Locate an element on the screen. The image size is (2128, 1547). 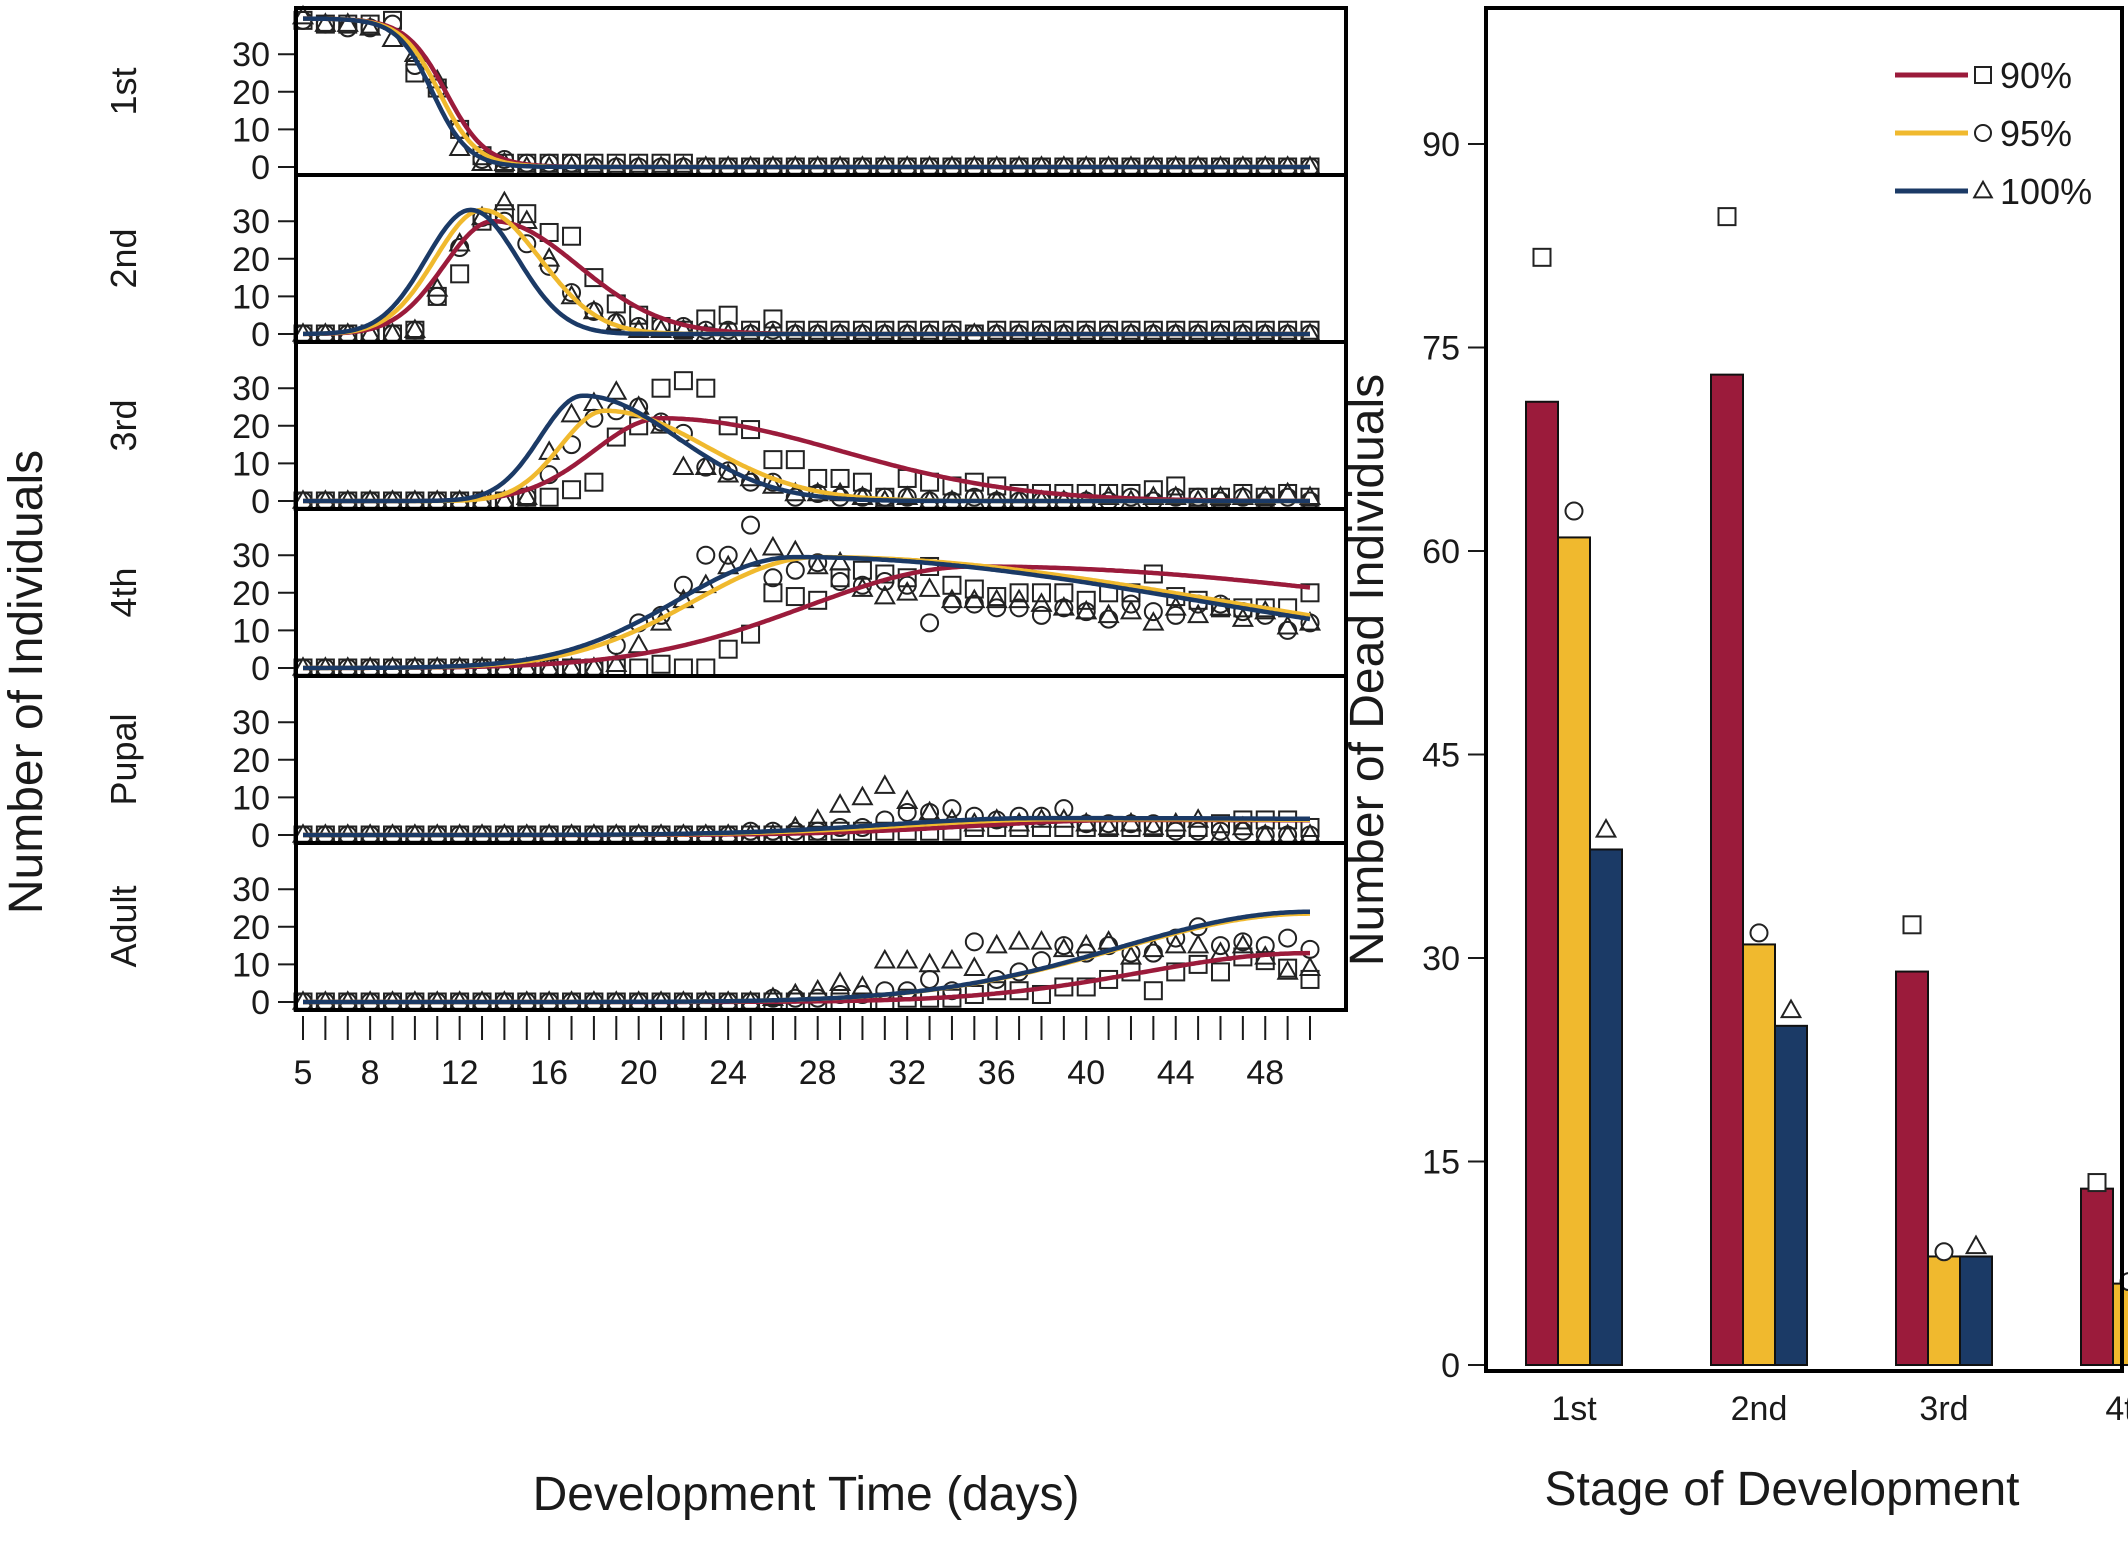
x-tick-label: 20 is located at coordinates (639, 1073).